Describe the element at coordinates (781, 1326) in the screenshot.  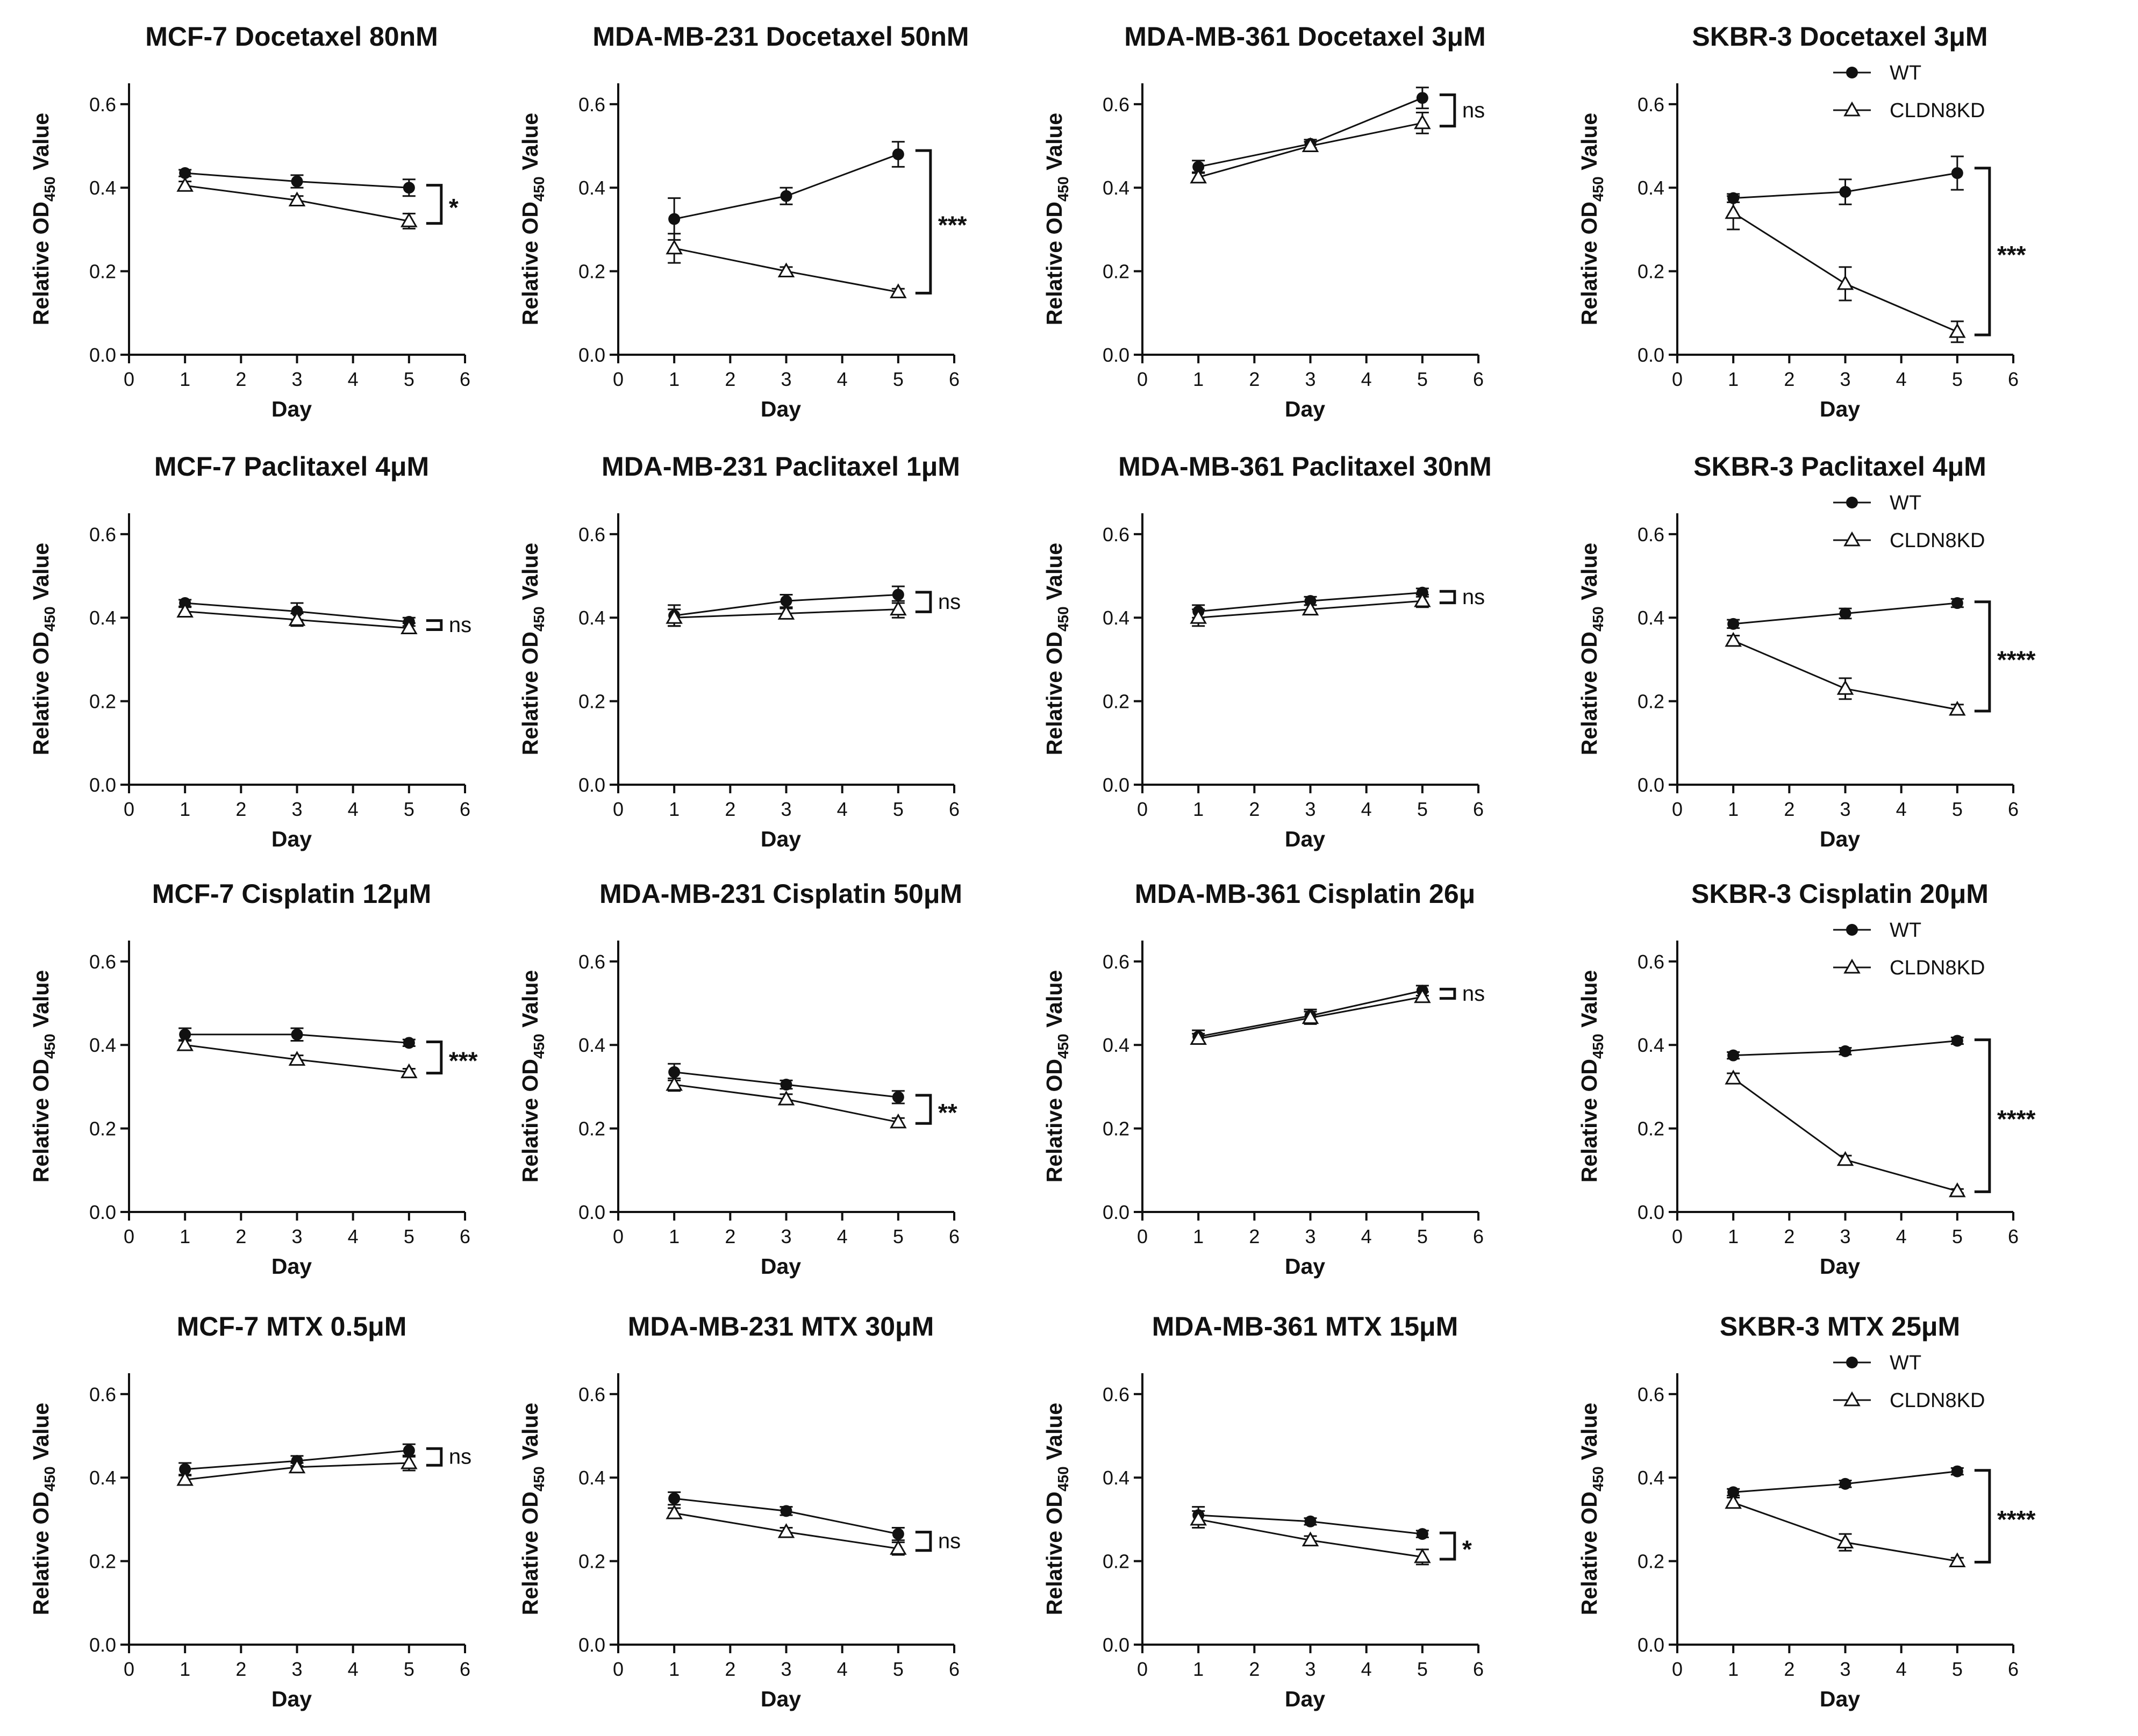
I see `panel-title: MDA-MB-231 MTX 30μM` at that location.